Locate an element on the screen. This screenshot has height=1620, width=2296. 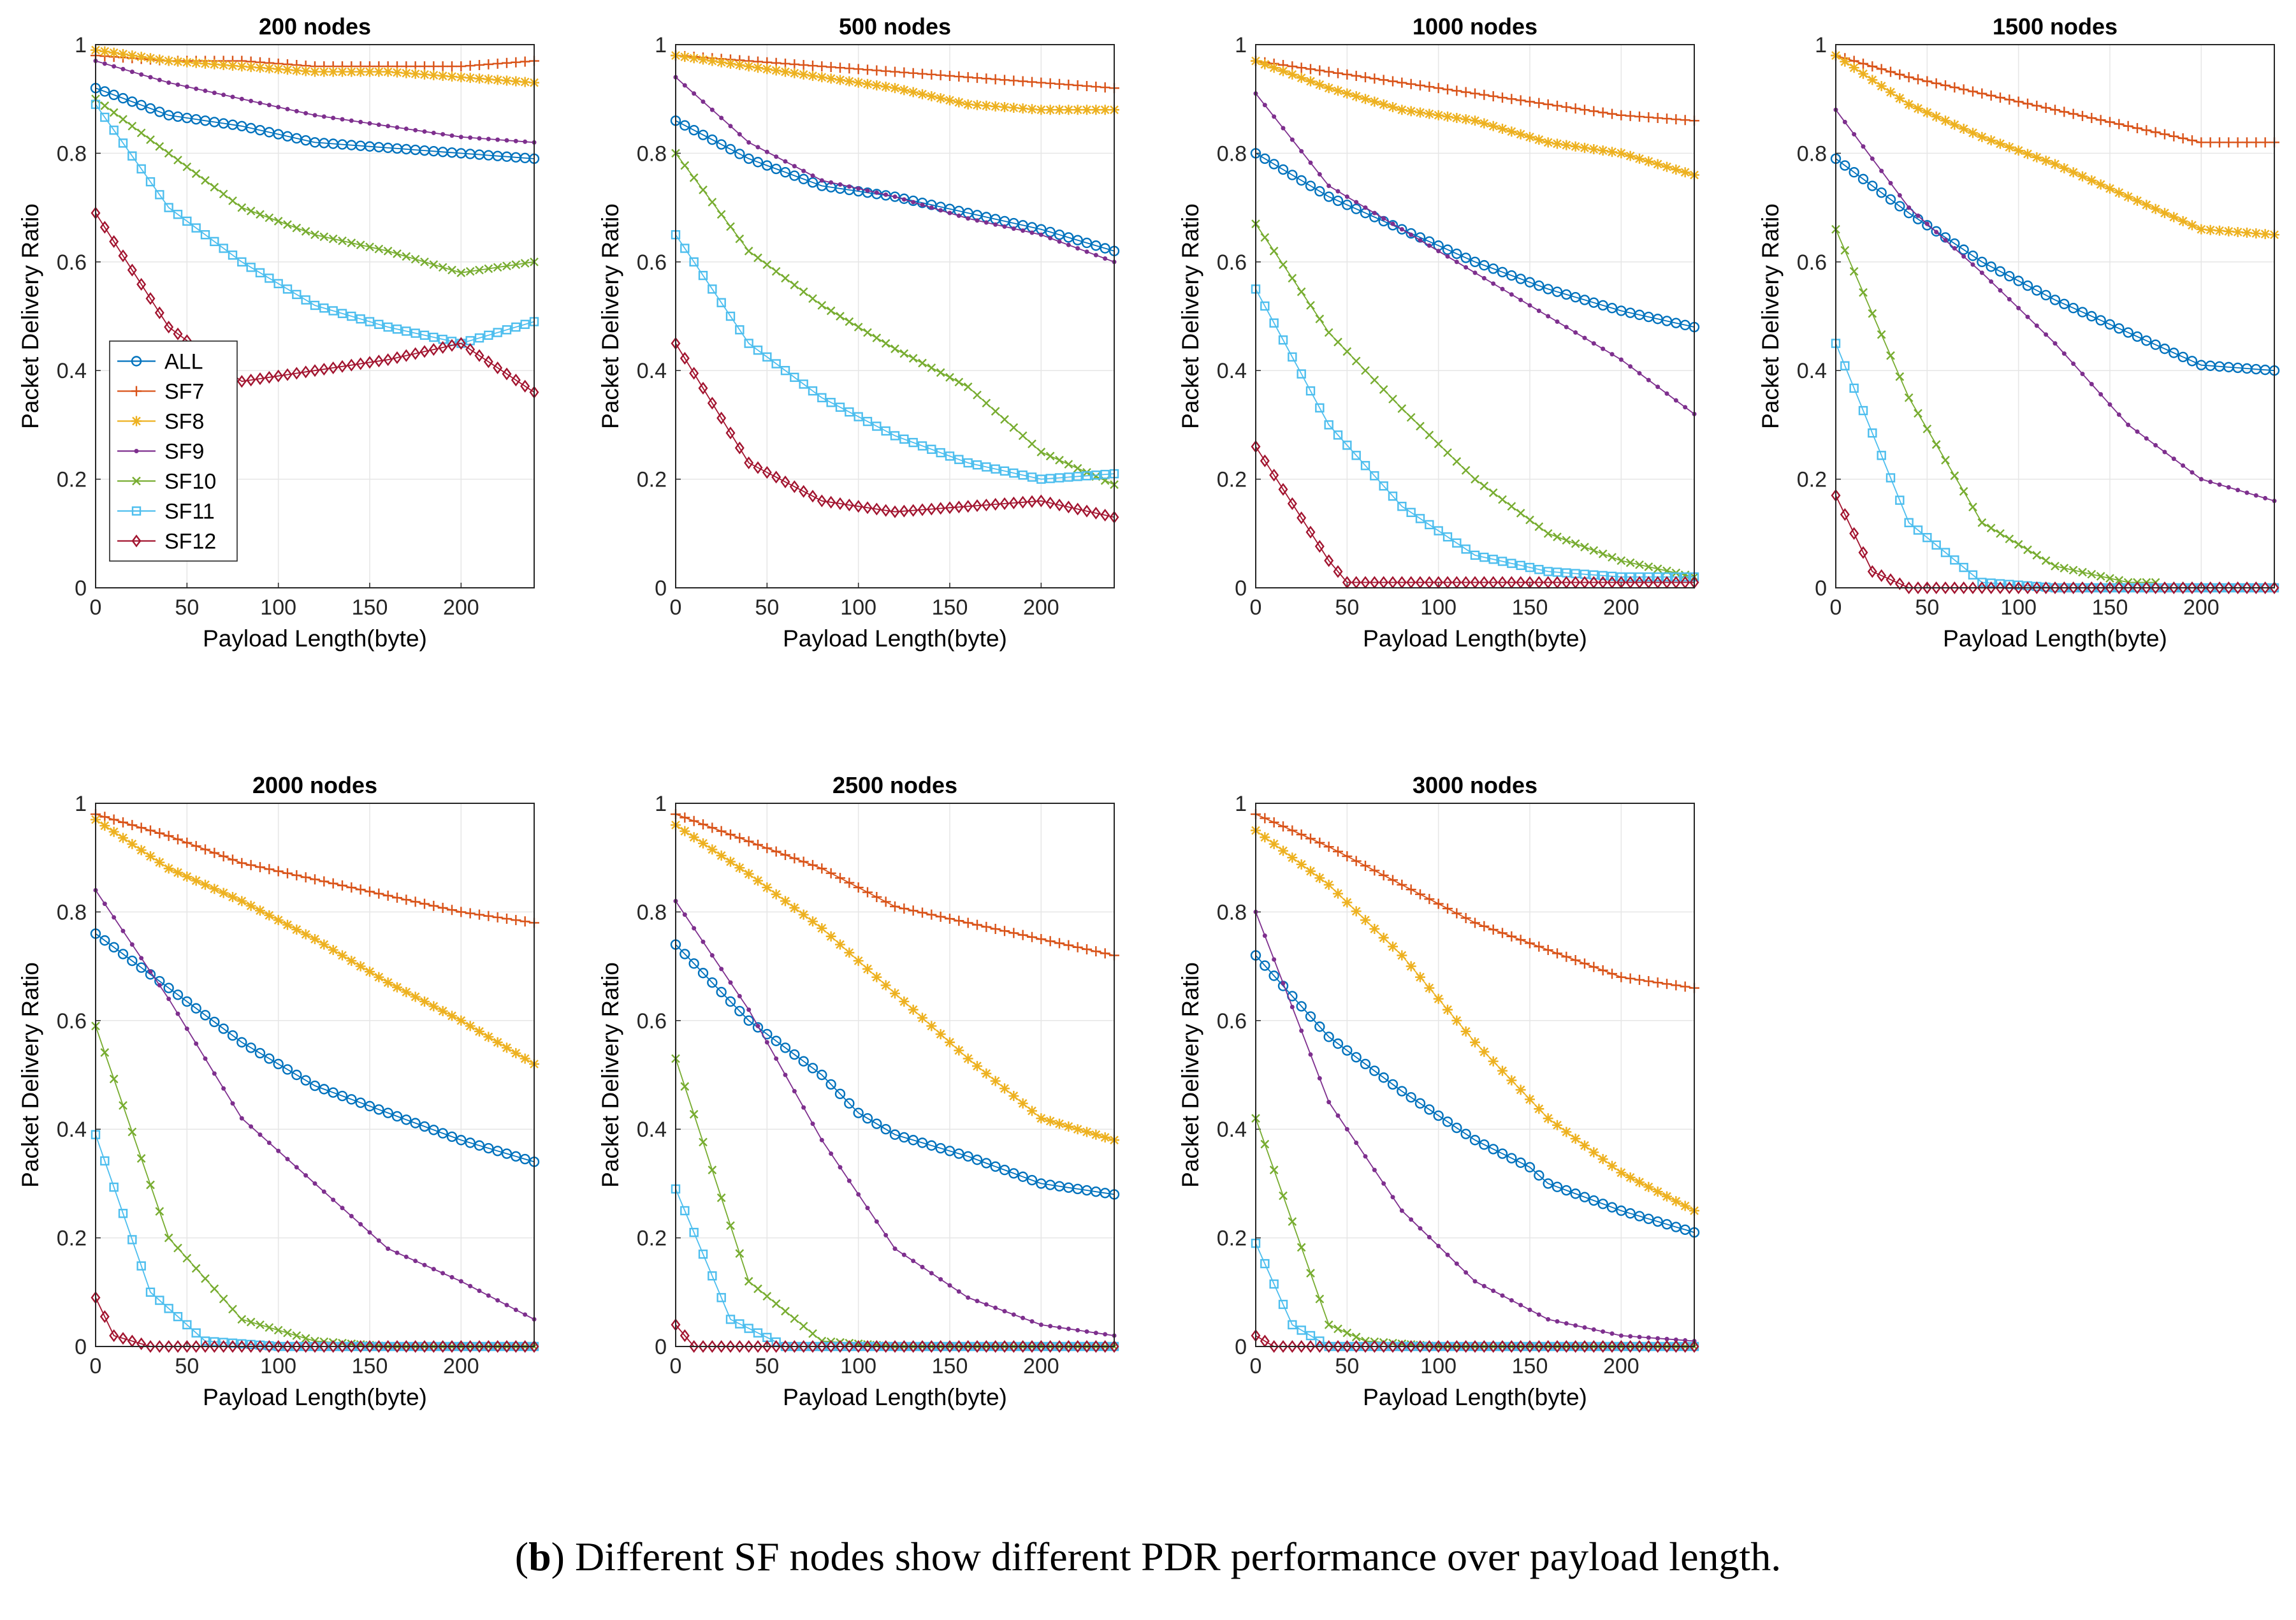
series-all is located at coordinates (895, 1069).